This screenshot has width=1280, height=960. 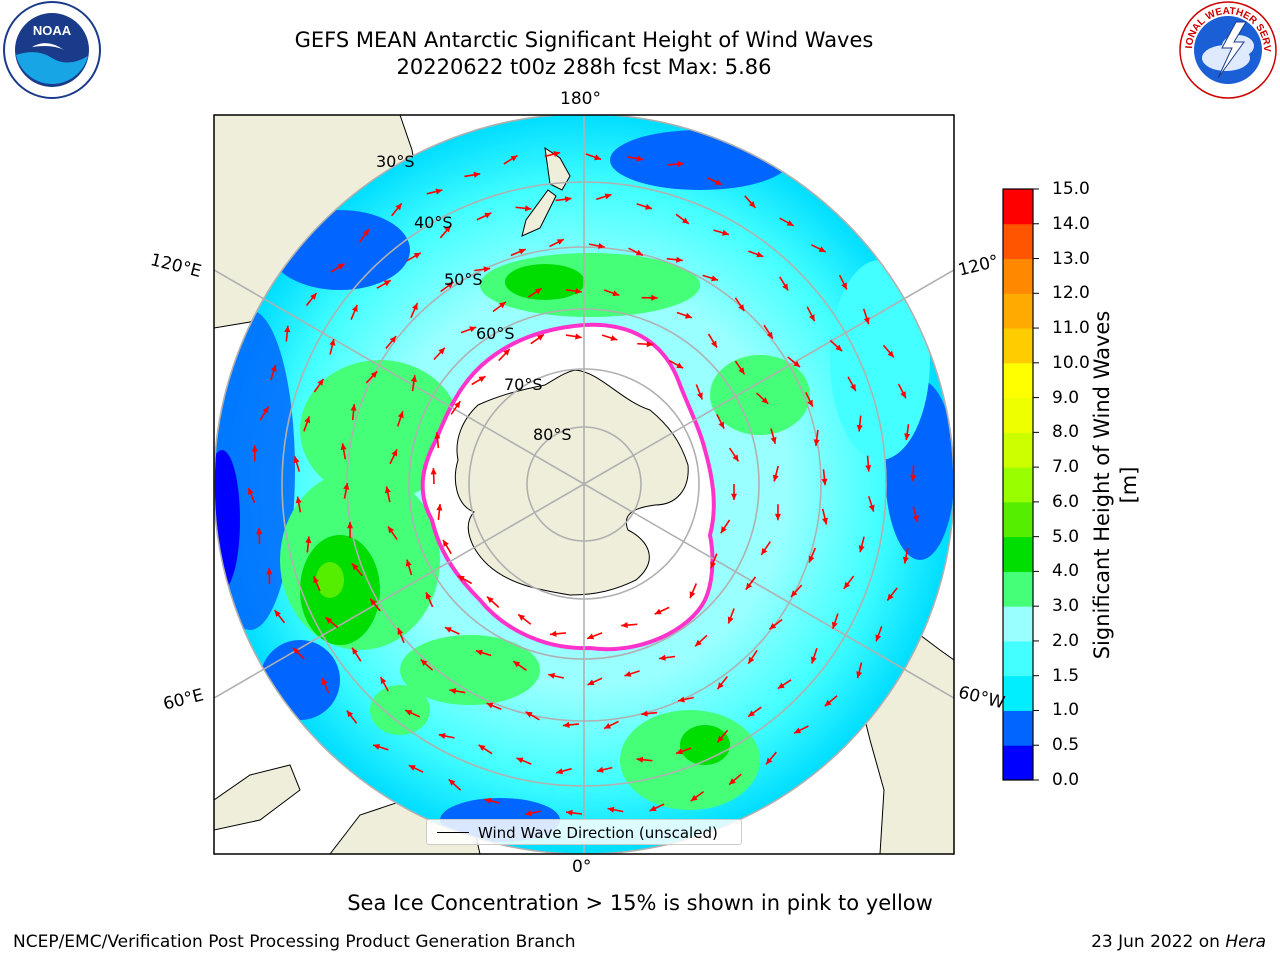 What do you see at coordinates (1066, 675) in the screenshot?
I see `colorbar-tick-label: 1.5` at bounding box center [1066, 675].